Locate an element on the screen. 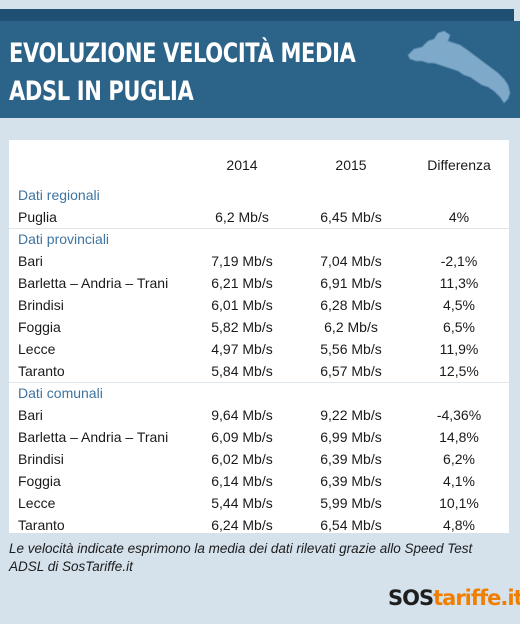 The width and height of the screenshot is (520, 624). table-row: Lecce 5,44 Mb/s 5,99 Mb/s 10,1% is located at coordinates (259, 503).